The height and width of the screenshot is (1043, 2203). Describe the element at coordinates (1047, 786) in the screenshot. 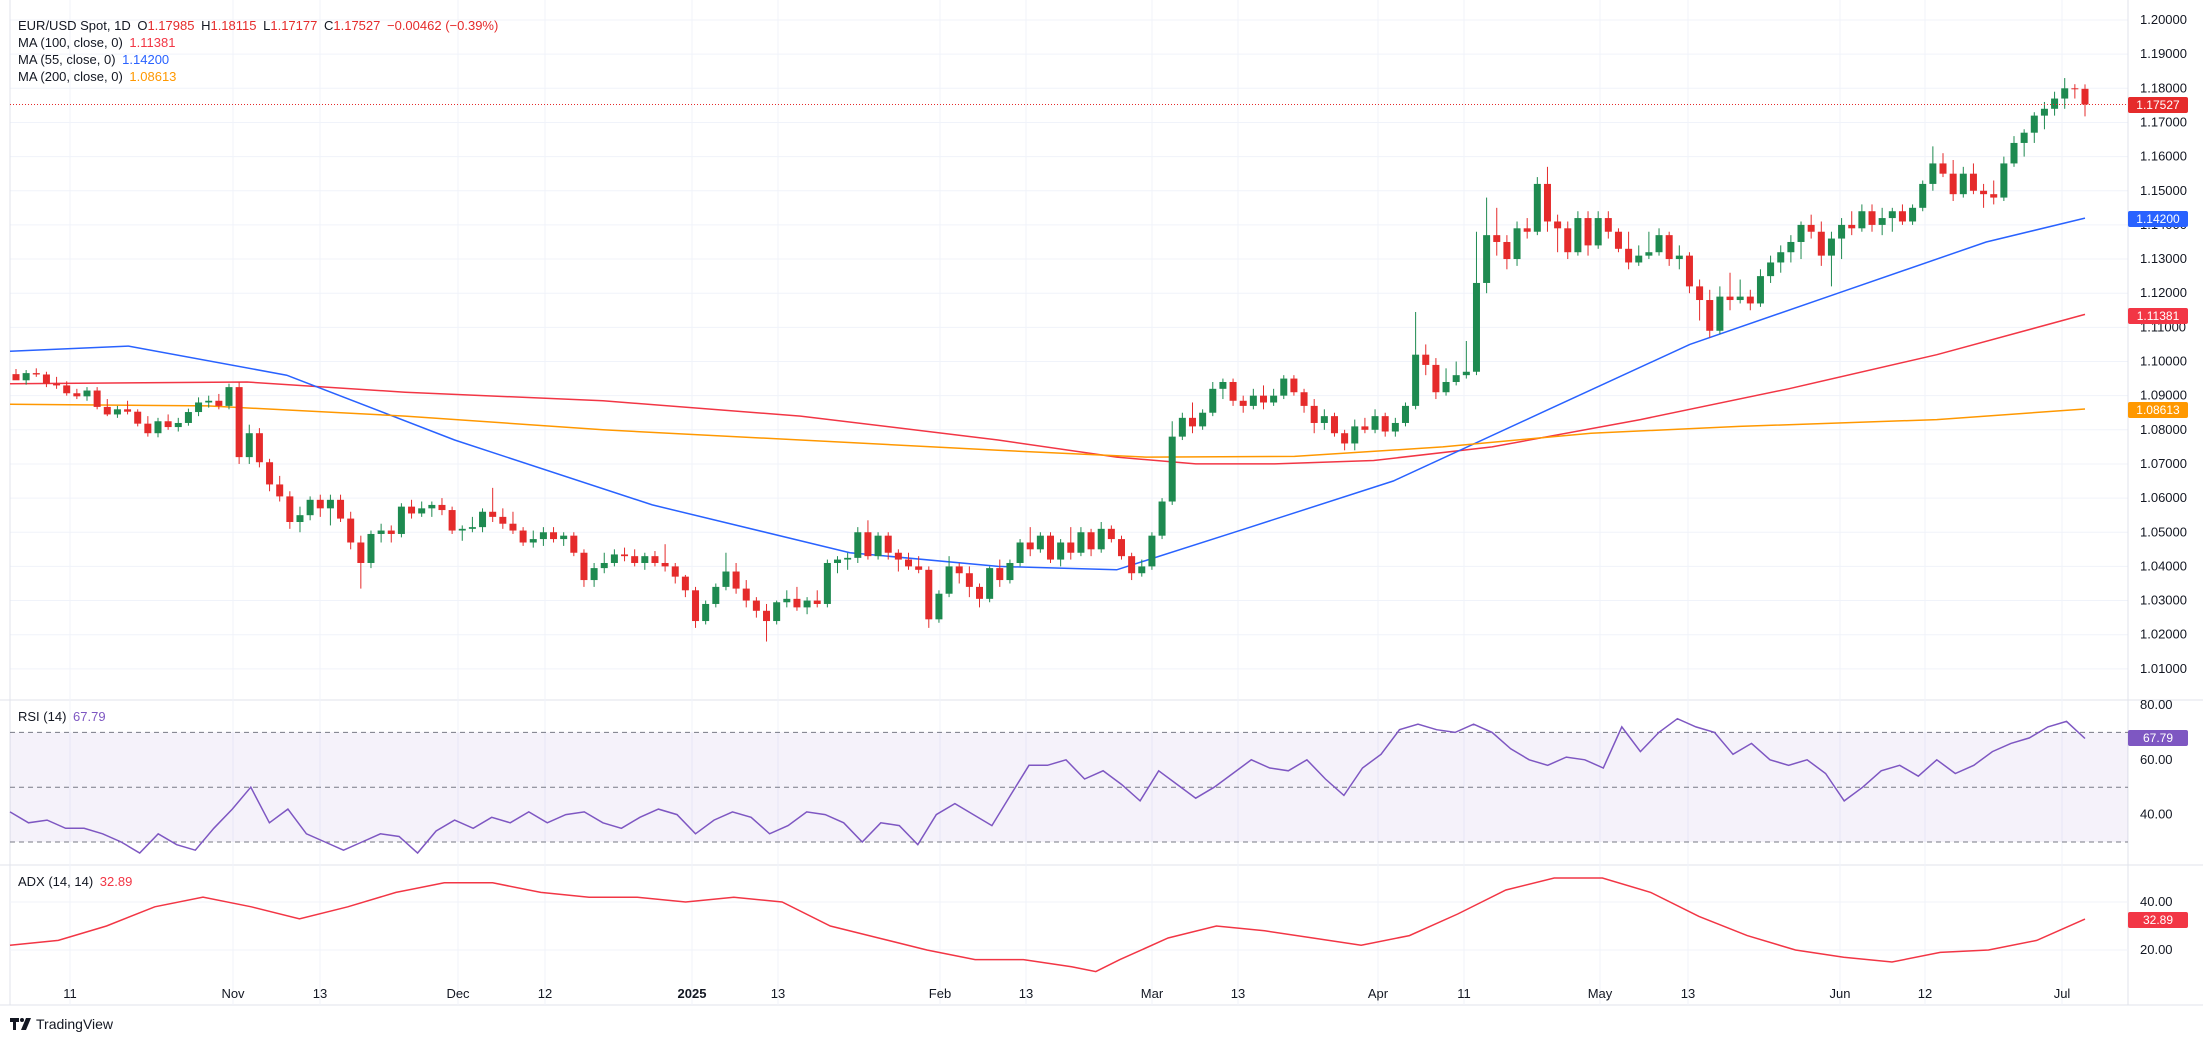

I see `rsi-line` at that location.